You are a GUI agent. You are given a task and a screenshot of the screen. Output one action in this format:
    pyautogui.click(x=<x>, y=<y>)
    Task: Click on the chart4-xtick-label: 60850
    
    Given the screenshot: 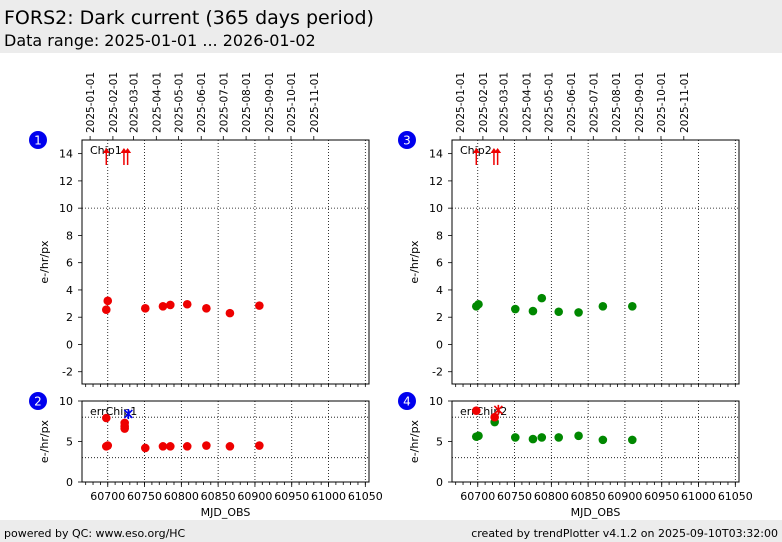 What is the action you would take?
    pyautogui.click(x=588, y=496)
    